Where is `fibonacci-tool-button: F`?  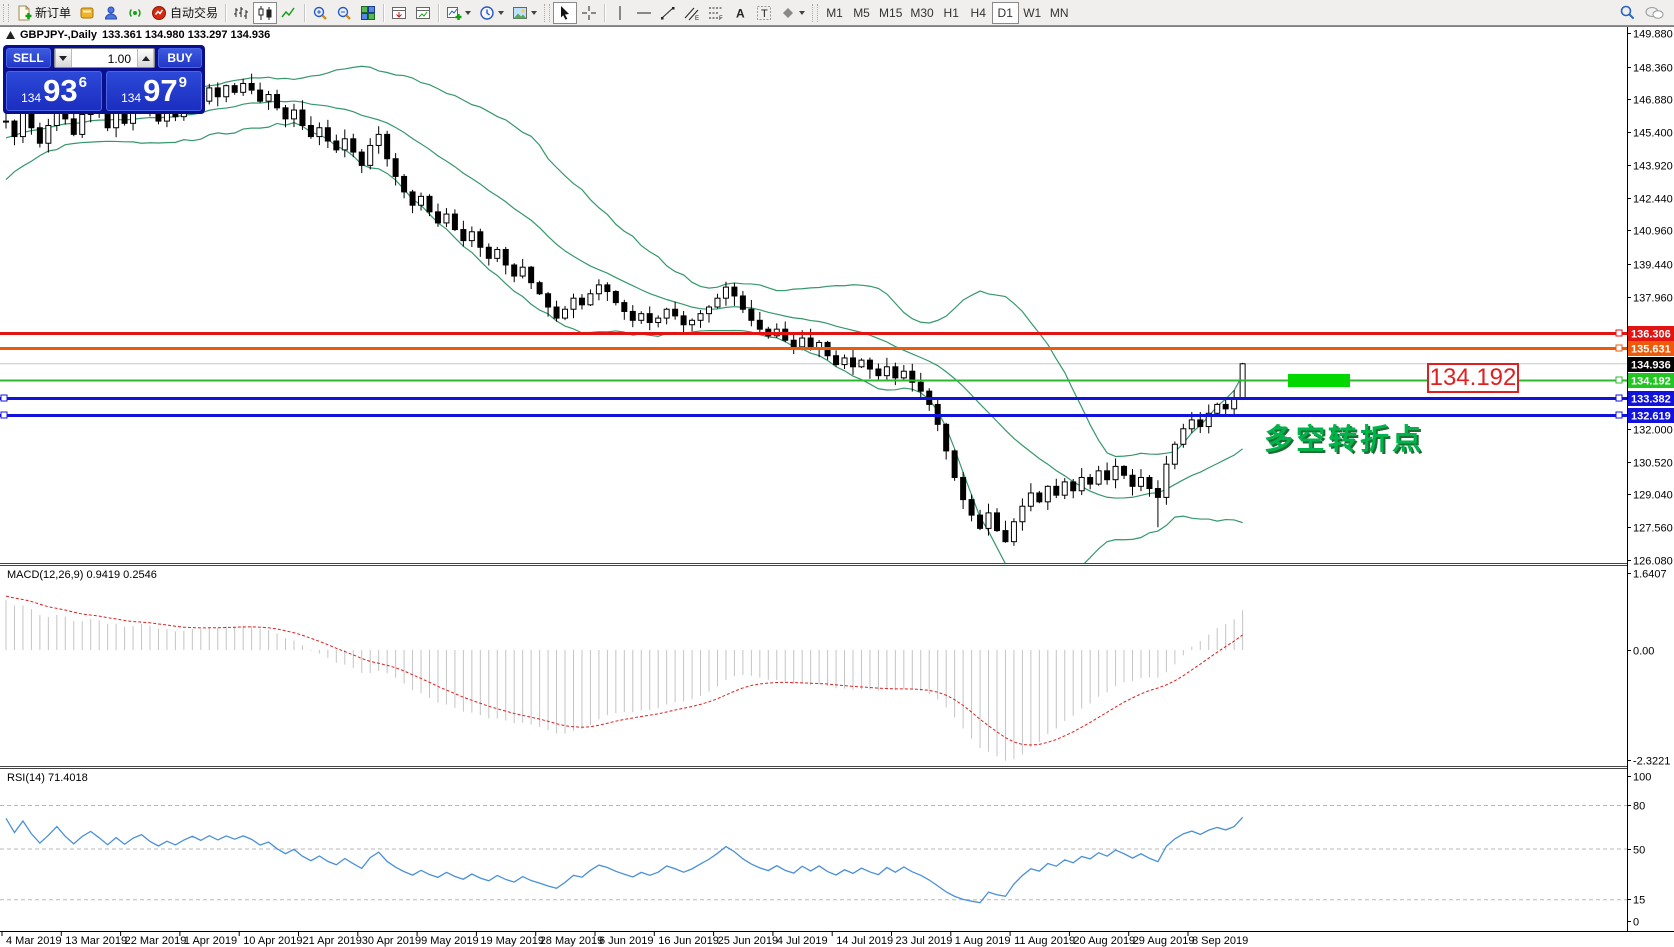
fibonacci-tool-button: F is located at coordinates (716, 13).